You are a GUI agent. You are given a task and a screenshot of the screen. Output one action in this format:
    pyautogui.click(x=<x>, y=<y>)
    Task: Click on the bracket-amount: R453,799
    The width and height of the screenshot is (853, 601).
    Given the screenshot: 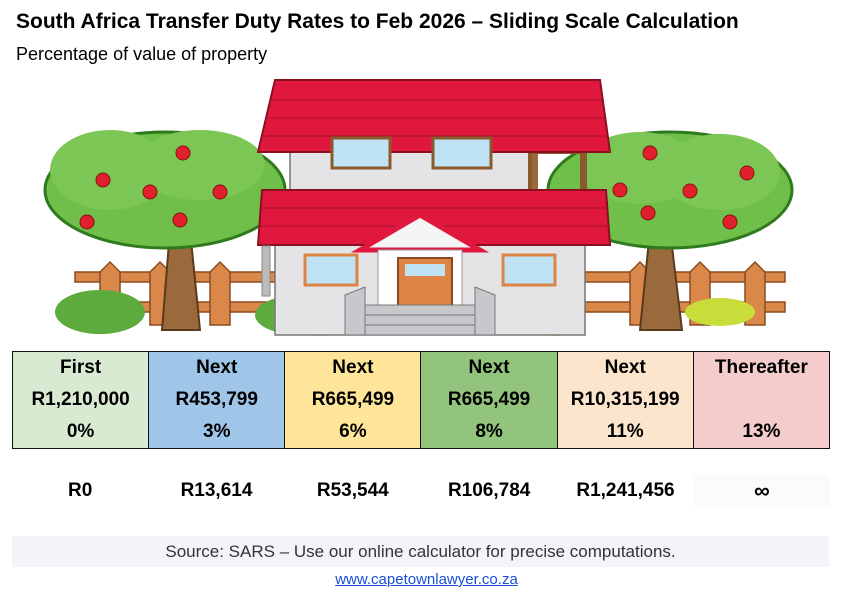 What is the action you would take?
    pyautogui.click(x=216, y=399)
    